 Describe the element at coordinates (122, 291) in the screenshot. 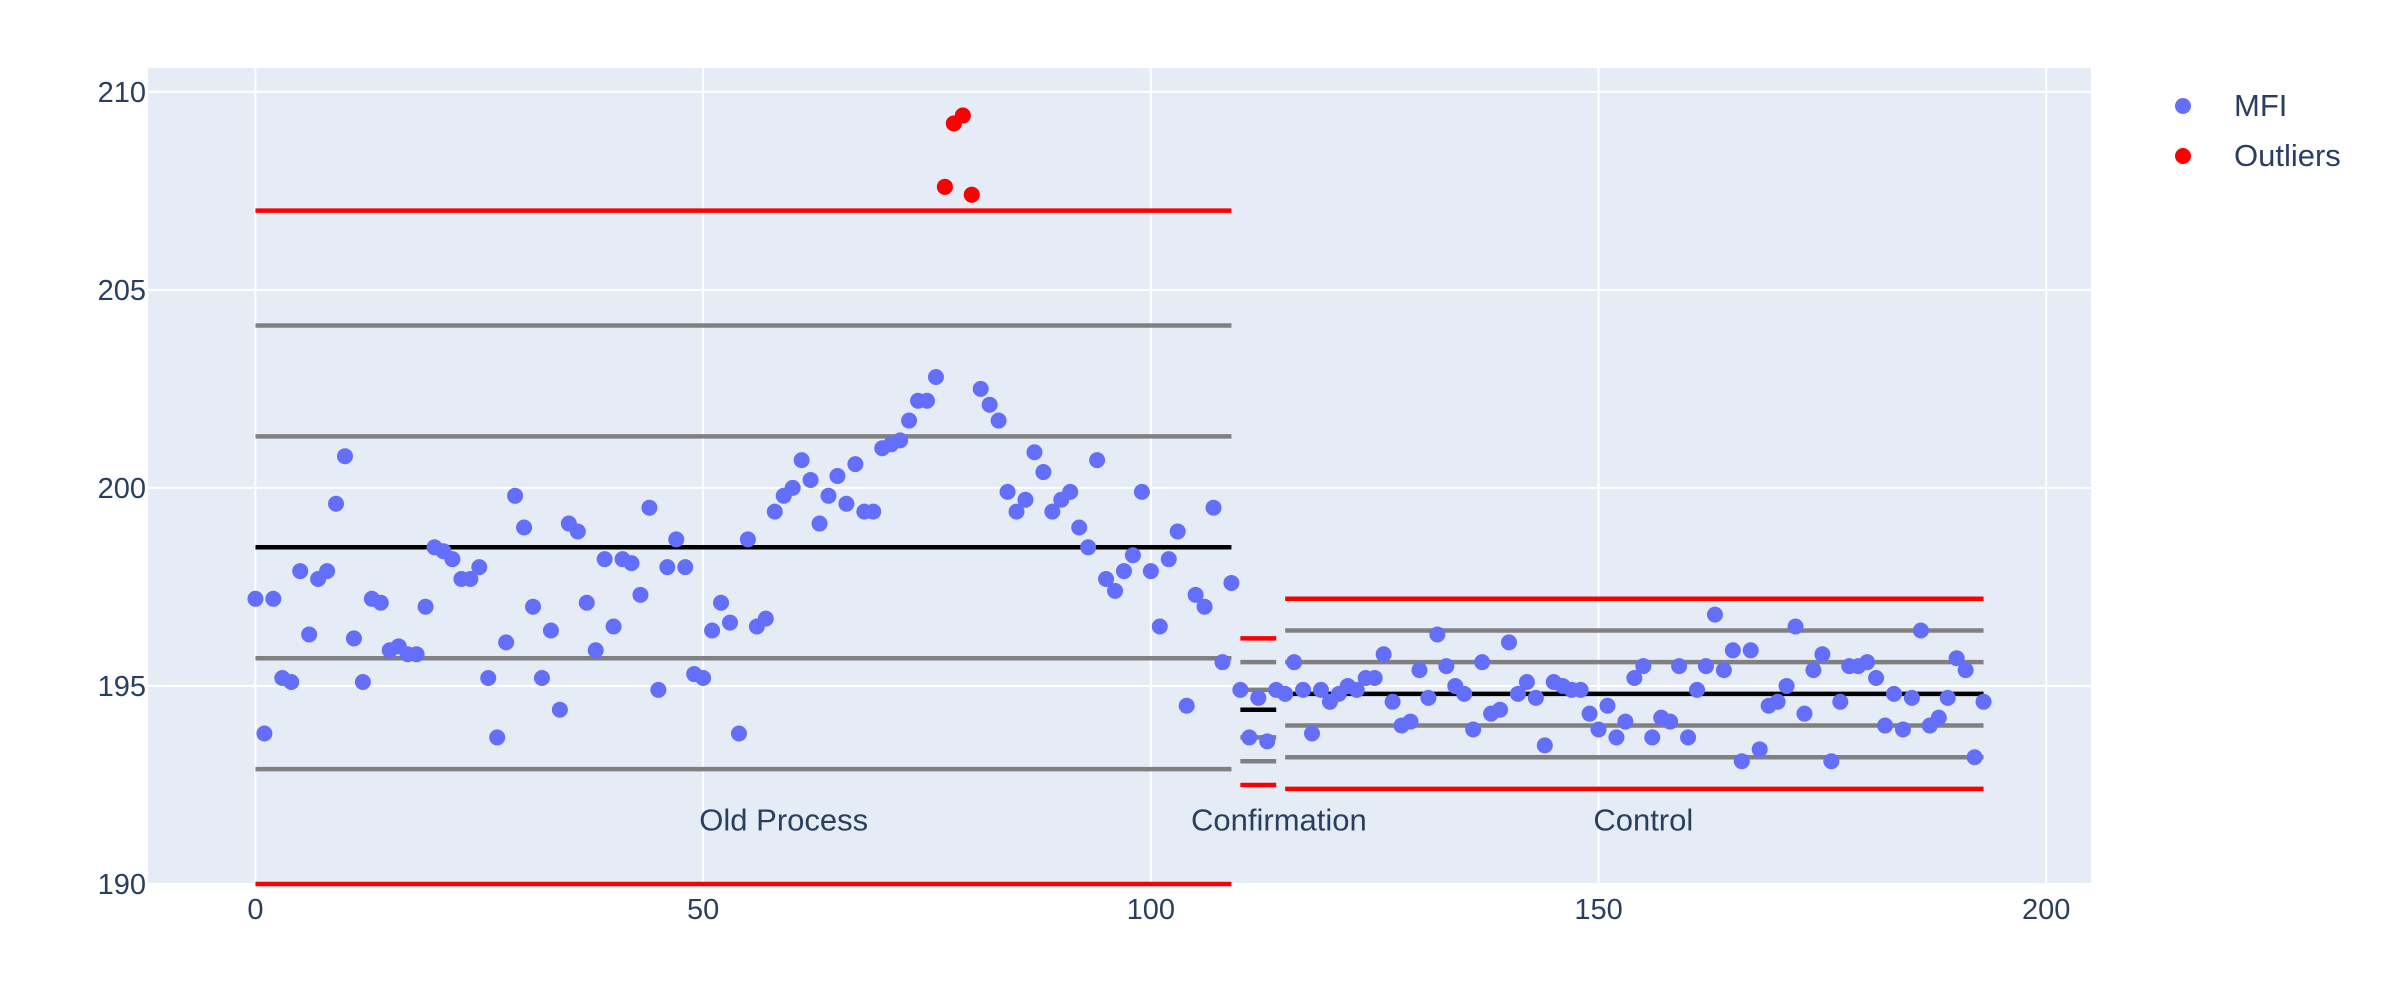

I see `y-tick-label: 205` at that location.